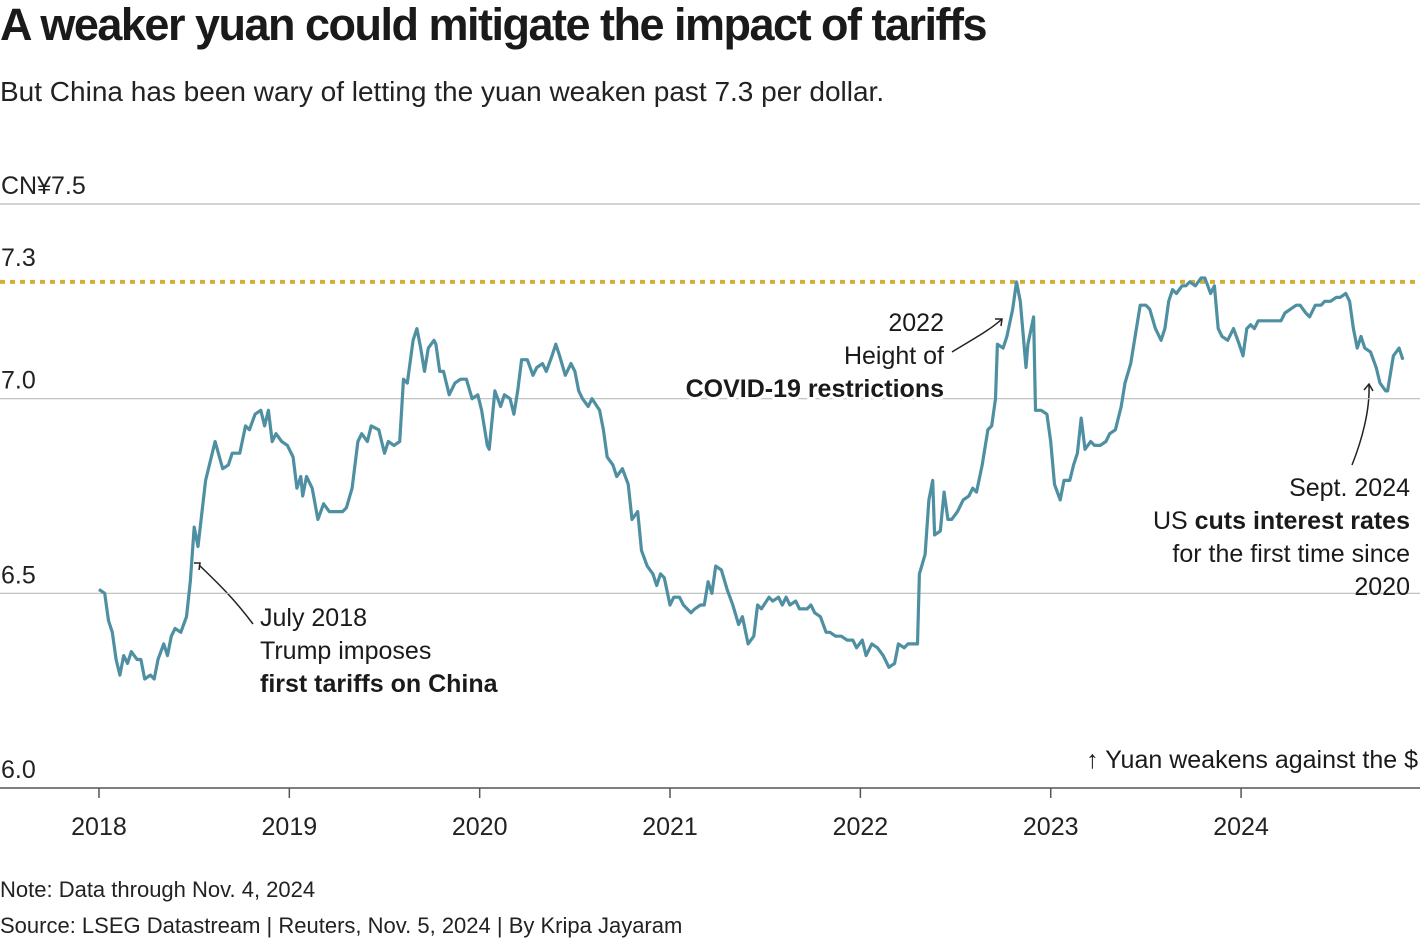  I want to click on annotation: 2022, so click(916, 323).